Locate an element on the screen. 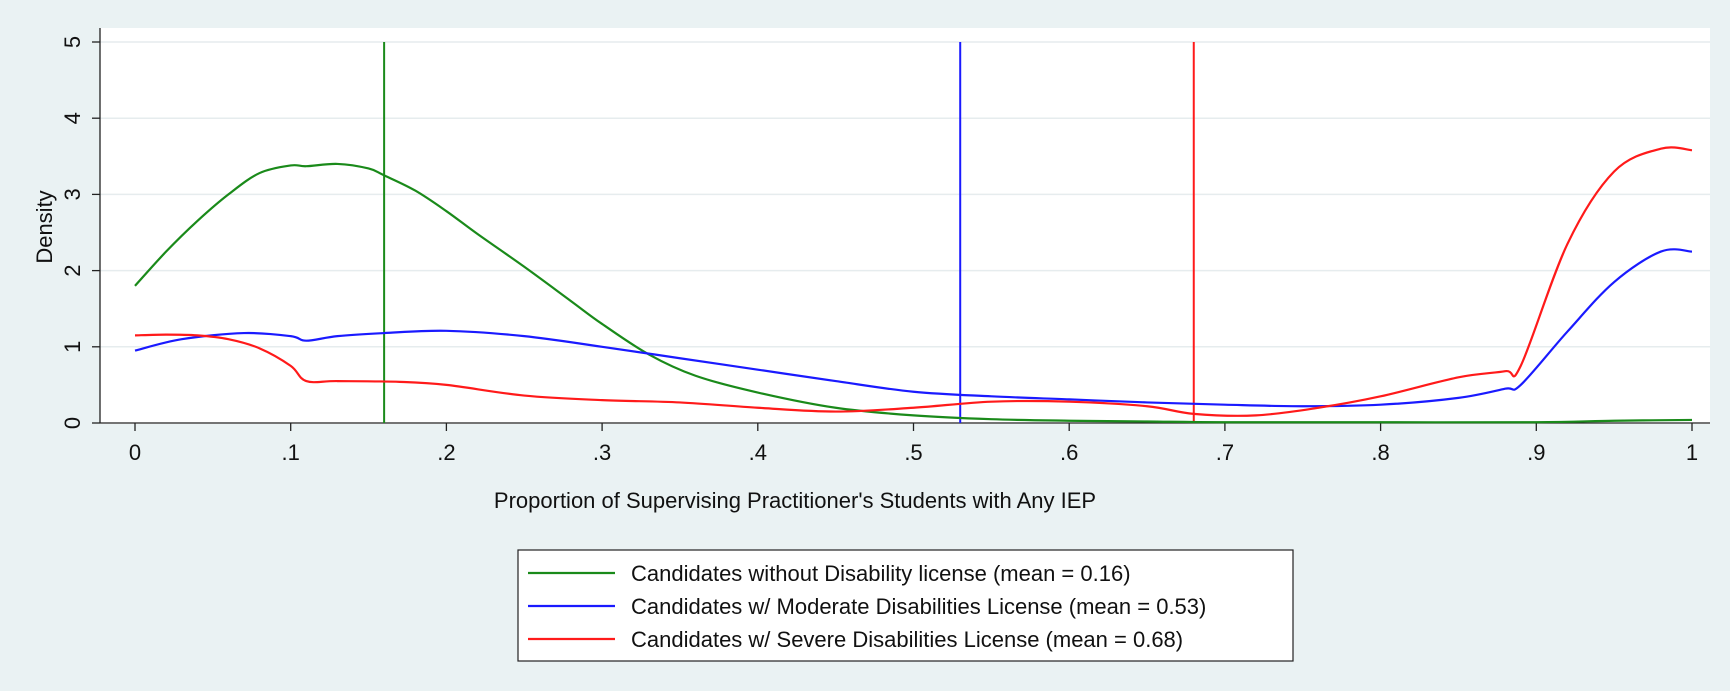  x-tick-label: 0 is located at coordinates (135, 452).